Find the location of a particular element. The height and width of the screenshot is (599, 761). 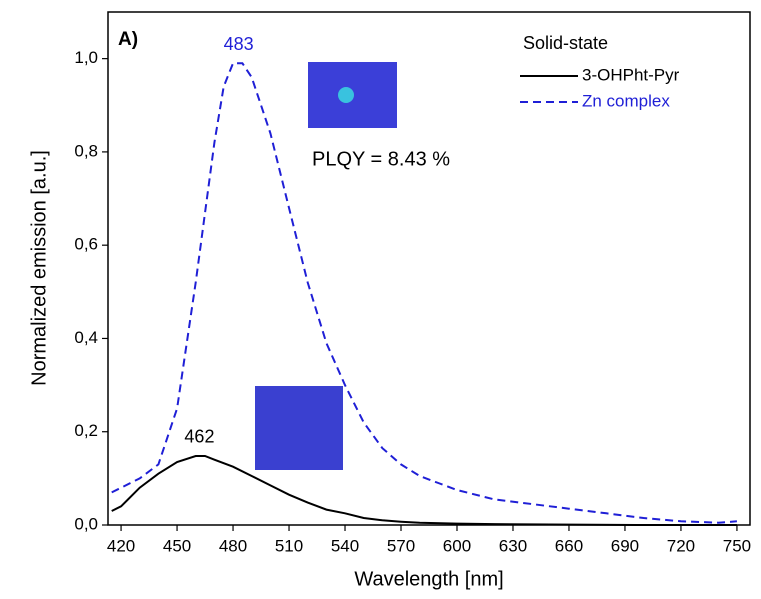

y-tick-label: 0,4 is located at coordinates (86, 337).